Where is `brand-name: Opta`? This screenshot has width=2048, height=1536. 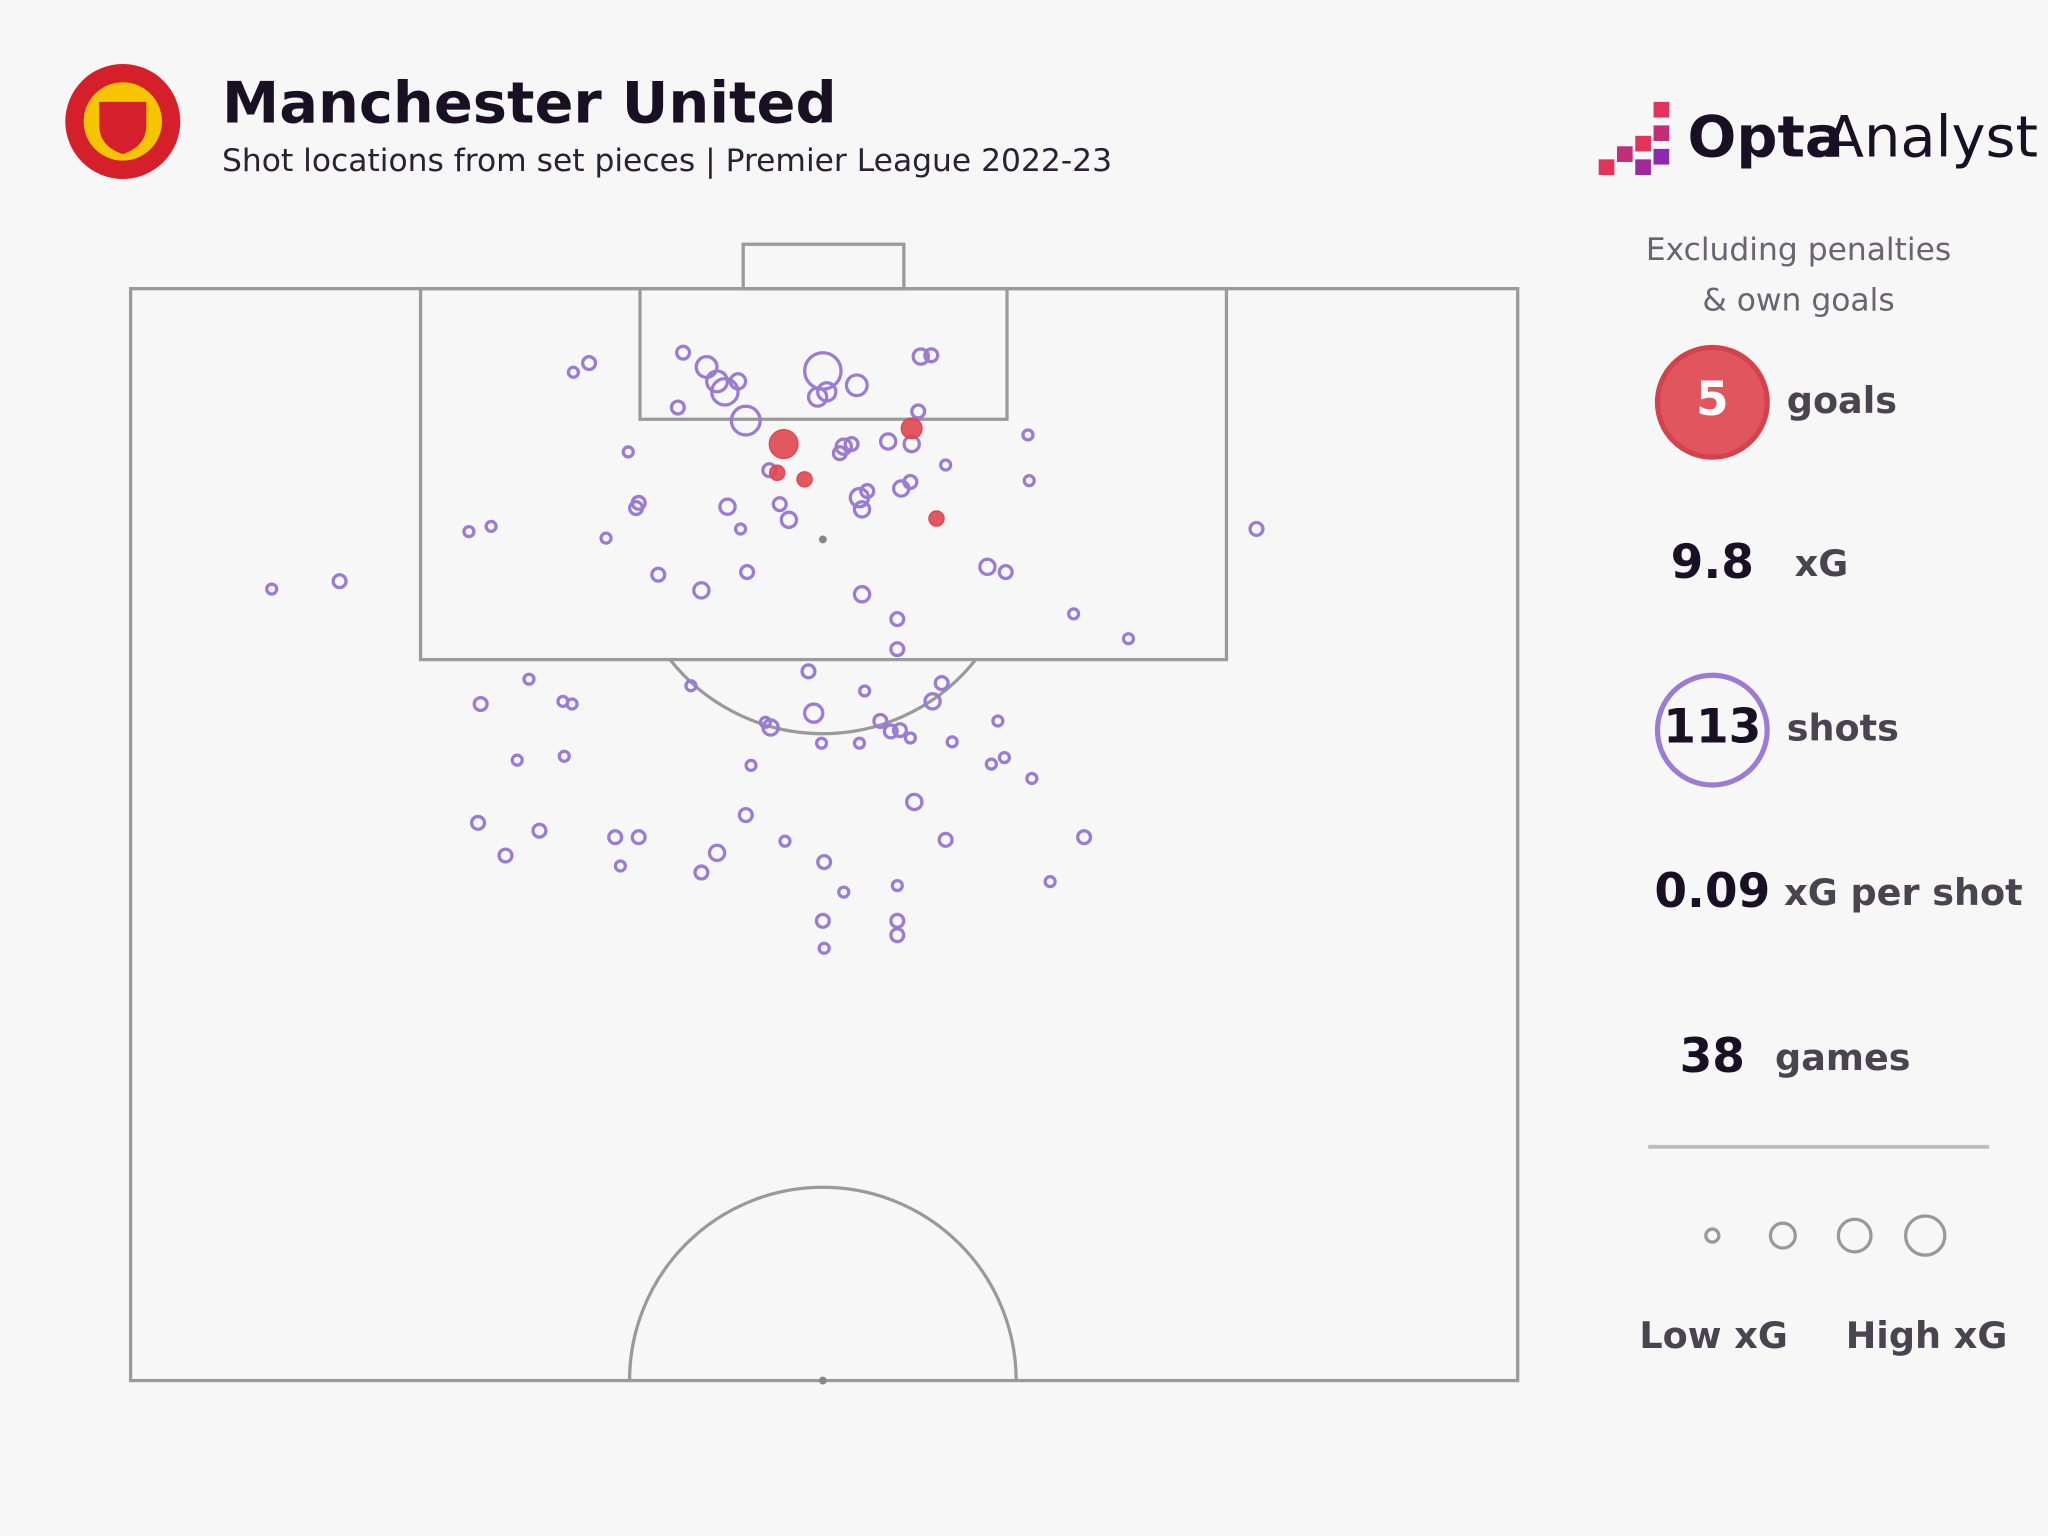 brand-name: Opta is located at coordinates (1766, 137).